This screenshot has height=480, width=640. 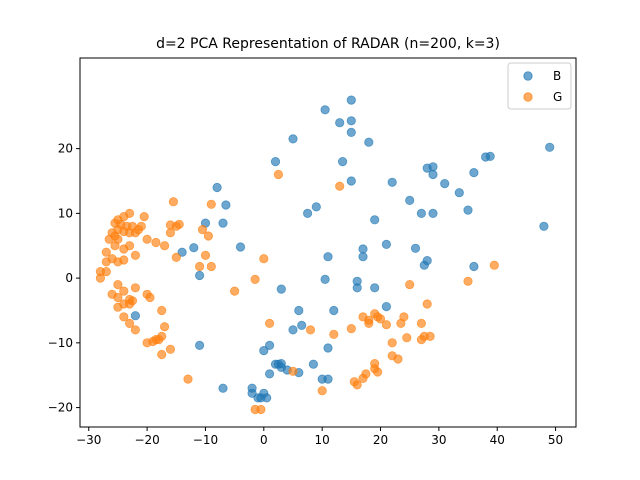 I want to click on x-tick-label: 0, so click(x=264, y=440).